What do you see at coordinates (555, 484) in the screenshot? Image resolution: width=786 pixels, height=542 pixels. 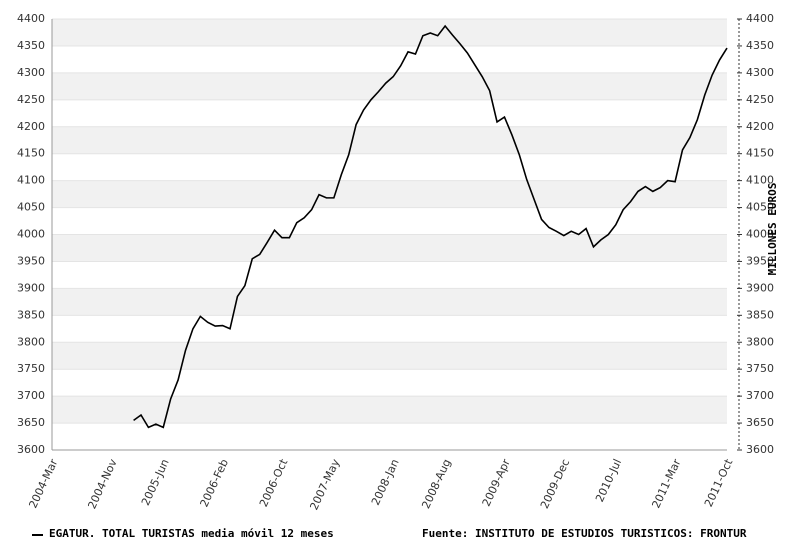 I see `x-tick-label: 2009-Dec` at bounding box center [555, 484].